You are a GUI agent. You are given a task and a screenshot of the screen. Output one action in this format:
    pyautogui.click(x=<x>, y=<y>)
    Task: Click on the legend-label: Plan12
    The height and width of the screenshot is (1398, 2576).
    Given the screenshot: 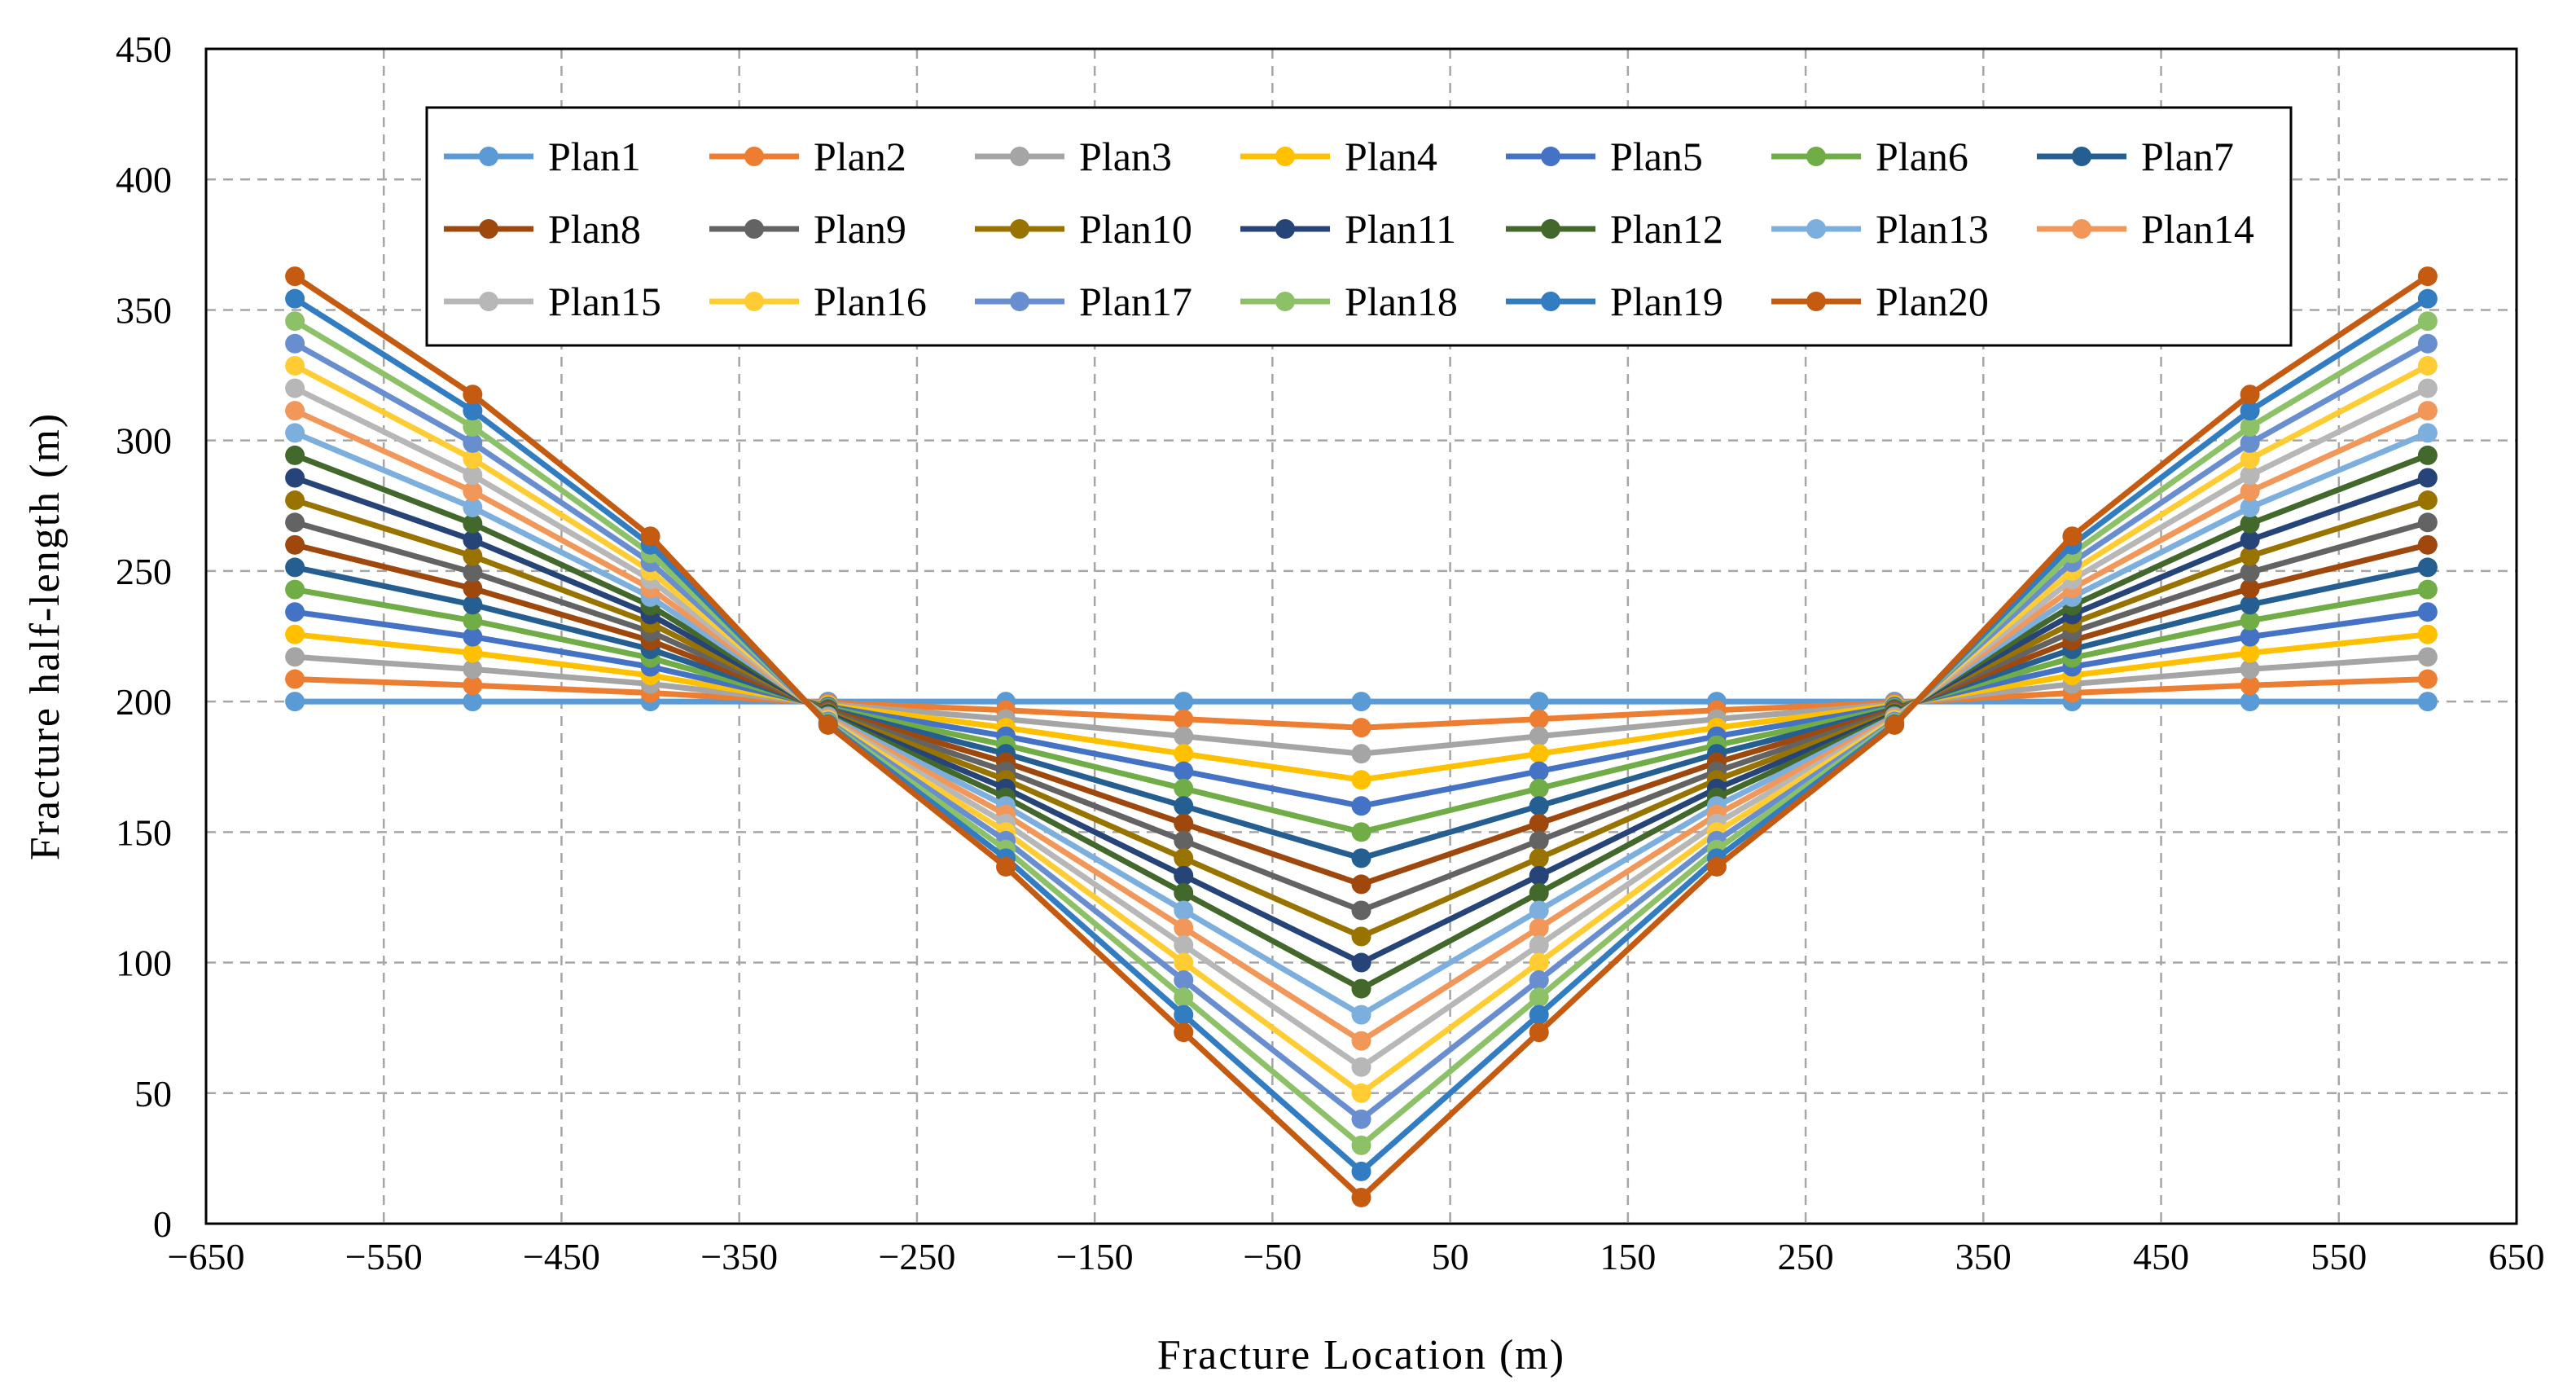 What is the action you would take?
    pyautogui.click(x=1666, y=229)
    